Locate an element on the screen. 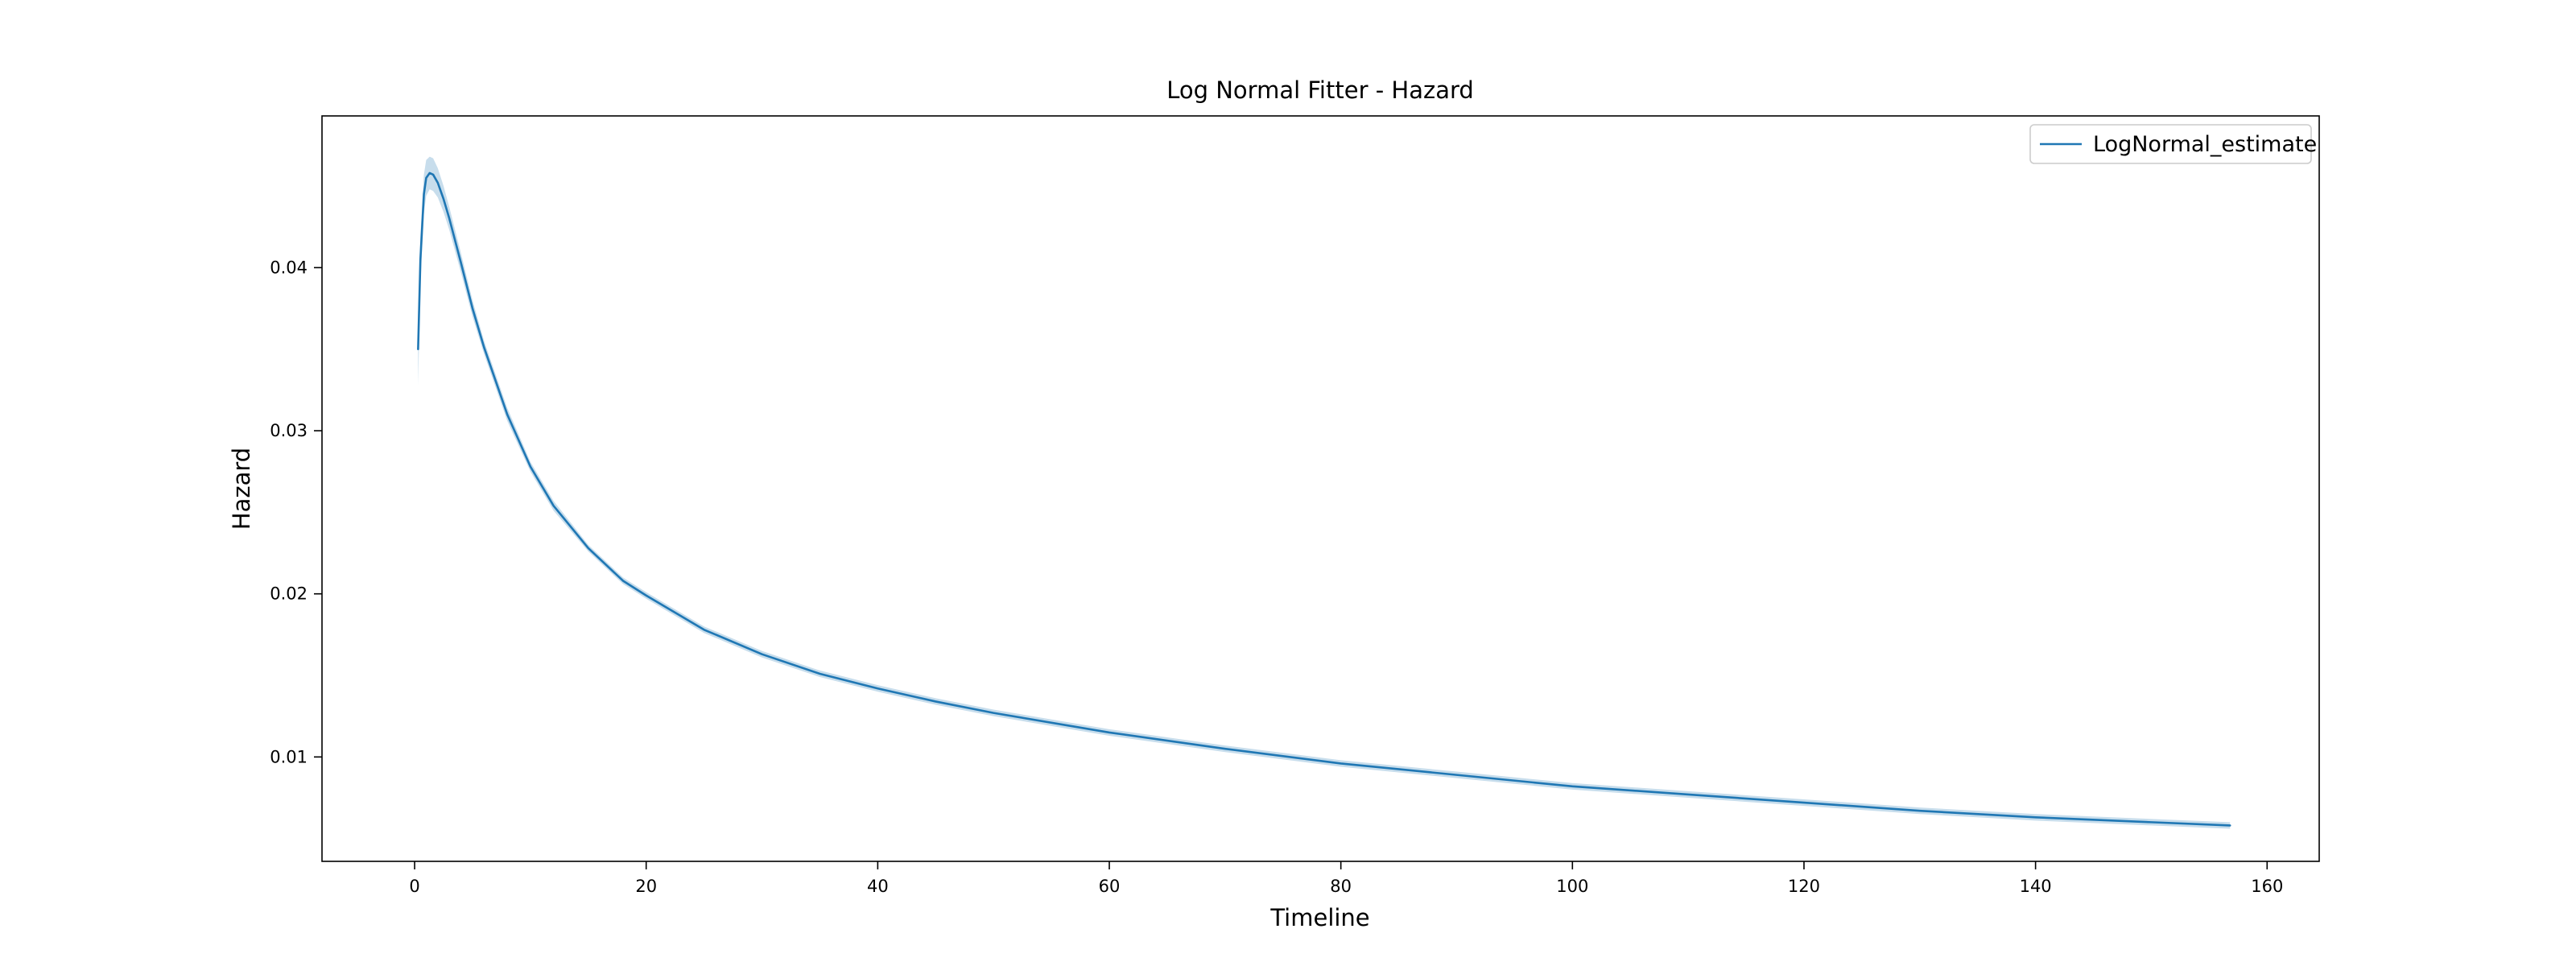  x-tick-label: 60 is located at coordinates (1110, 886).